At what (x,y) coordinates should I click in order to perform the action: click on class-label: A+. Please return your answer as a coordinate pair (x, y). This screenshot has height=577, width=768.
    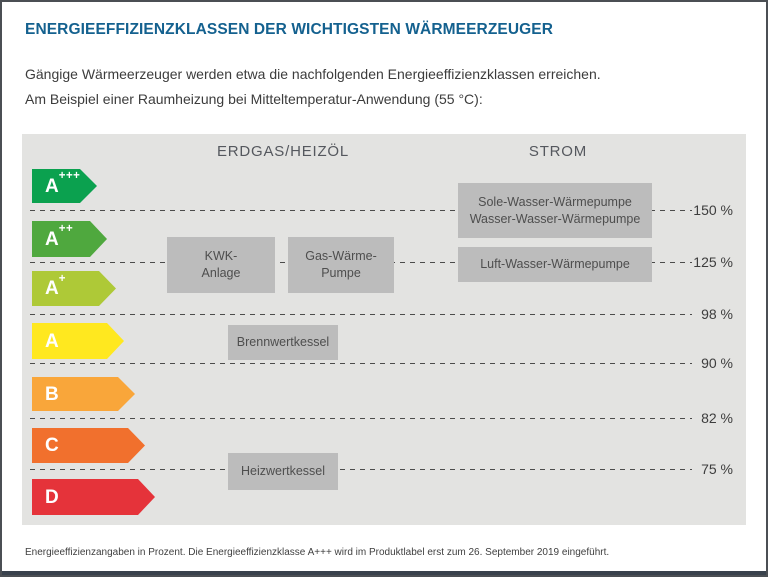
    Looking at the image, I should click on (55, 285).